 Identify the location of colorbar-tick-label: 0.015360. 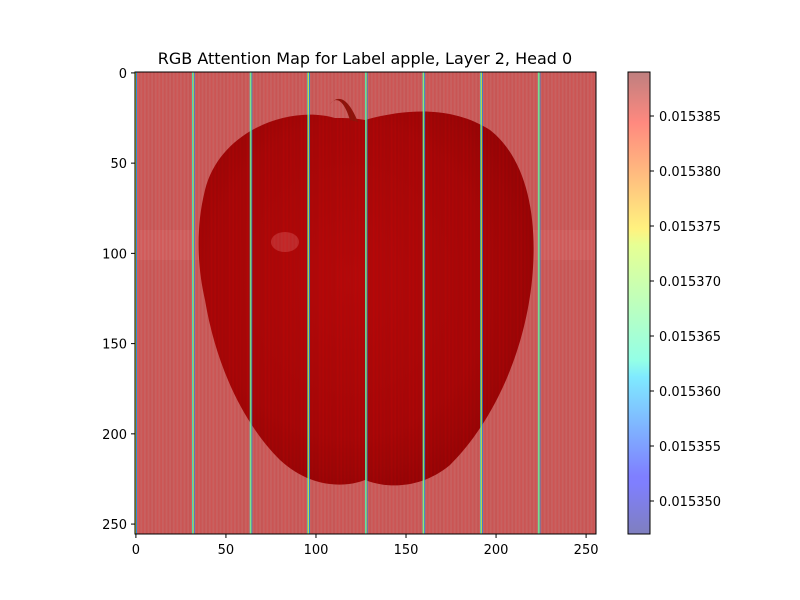
(690, 392).